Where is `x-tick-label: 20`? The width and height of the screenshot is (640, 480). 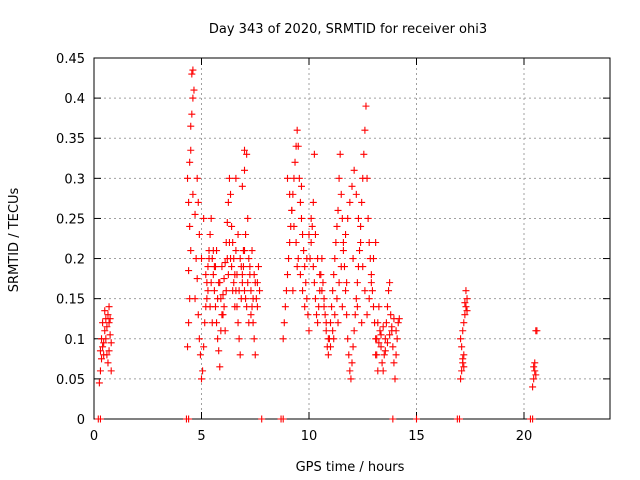 x-tick-label: 20 is located at coordinates (524, 436).